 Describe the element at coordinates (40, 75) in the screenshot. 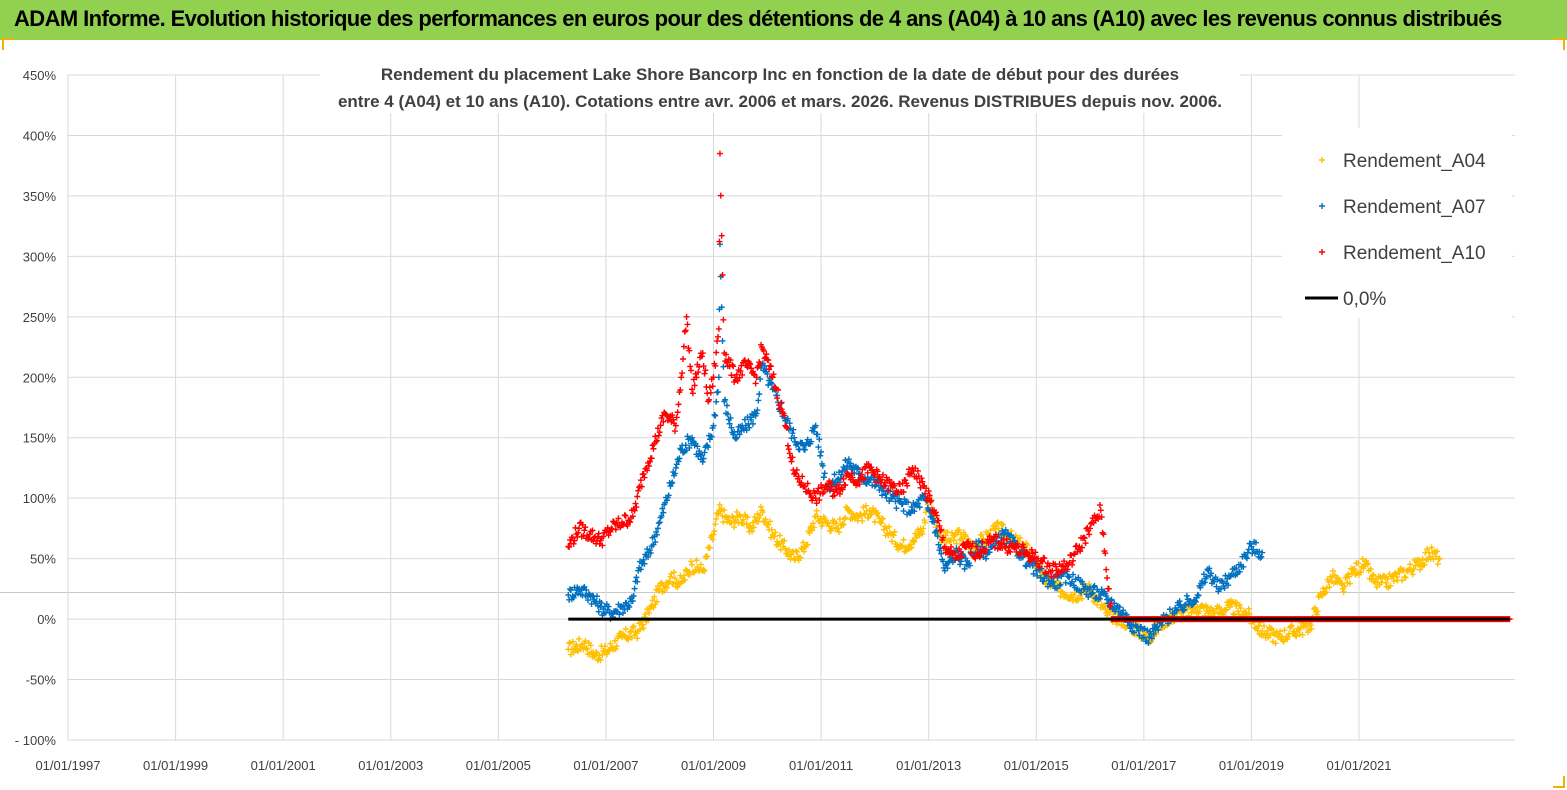

I see `y-tick-label: 450%` at that location.